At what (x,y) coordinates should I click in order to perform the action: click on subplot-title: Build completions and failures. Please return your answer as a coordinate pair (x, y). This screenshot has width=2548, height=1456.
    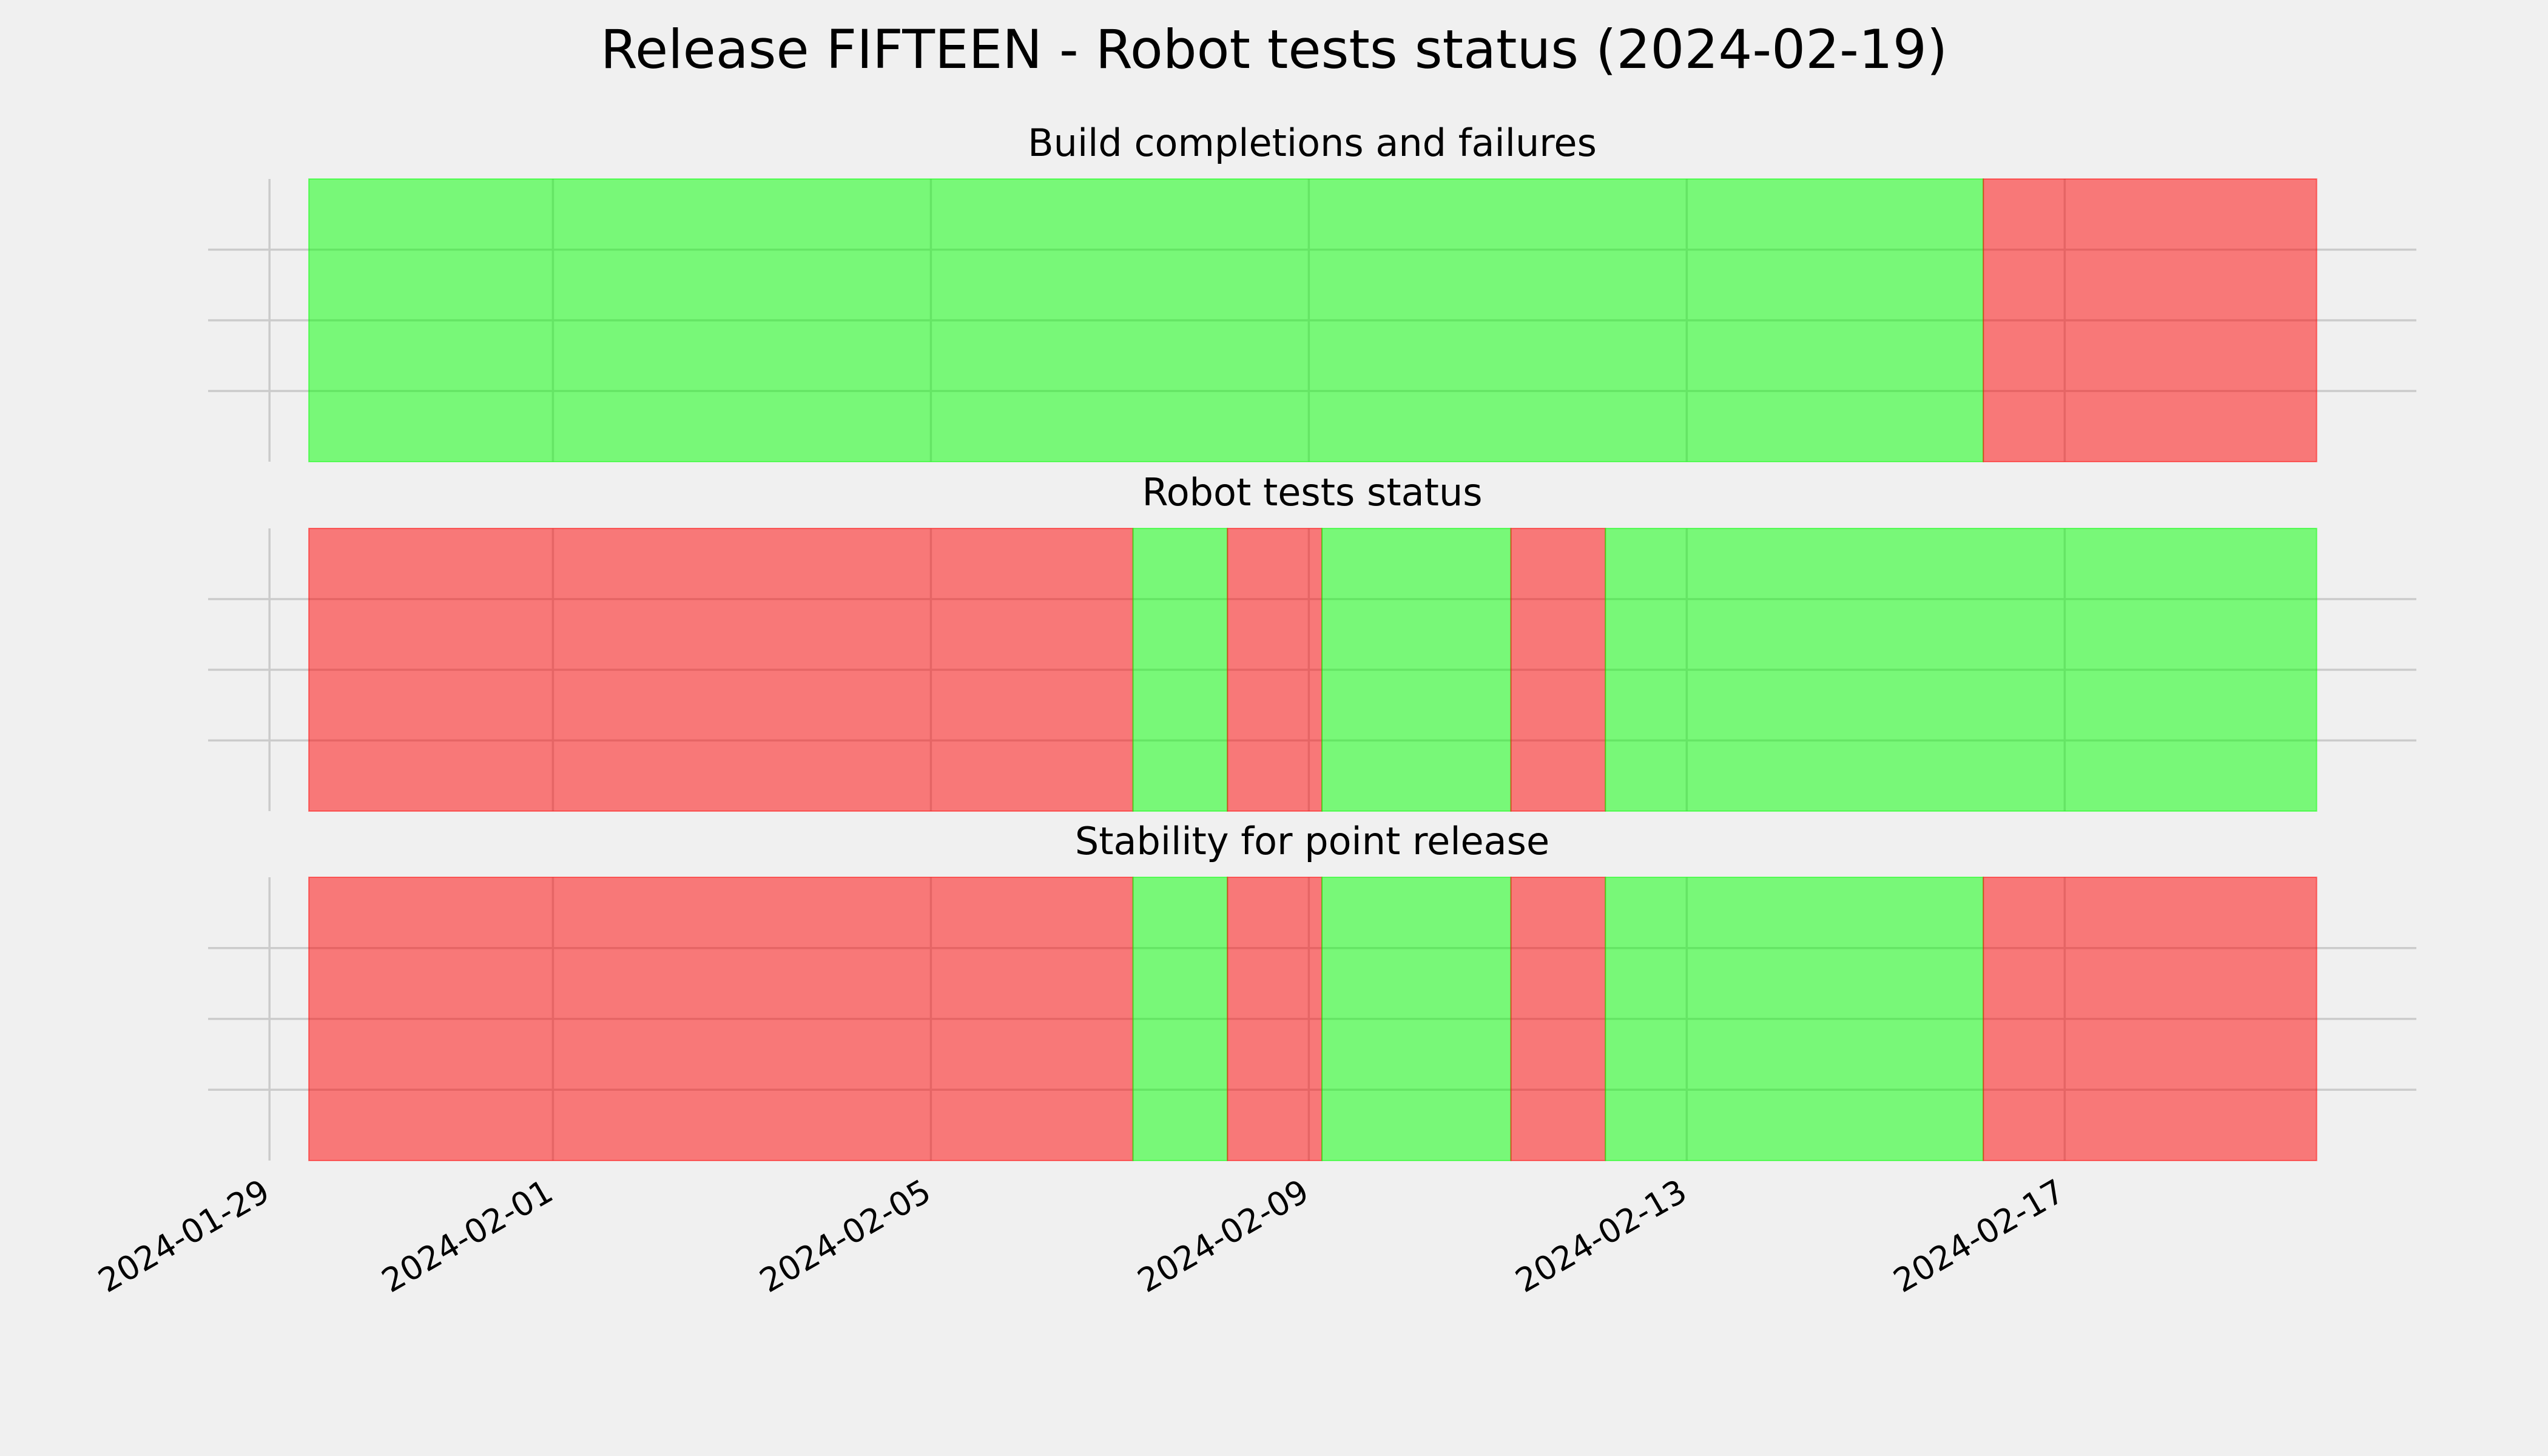
    Looking at the image, I should click on (1312, 143).